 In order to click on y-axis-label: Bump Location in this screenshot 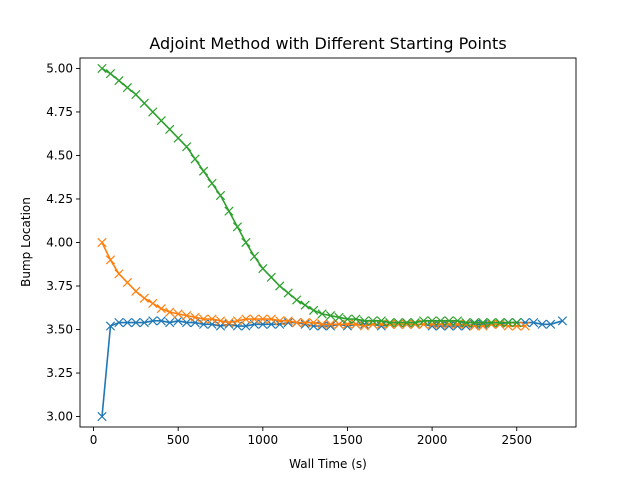, I will do `click(26, 242)`.